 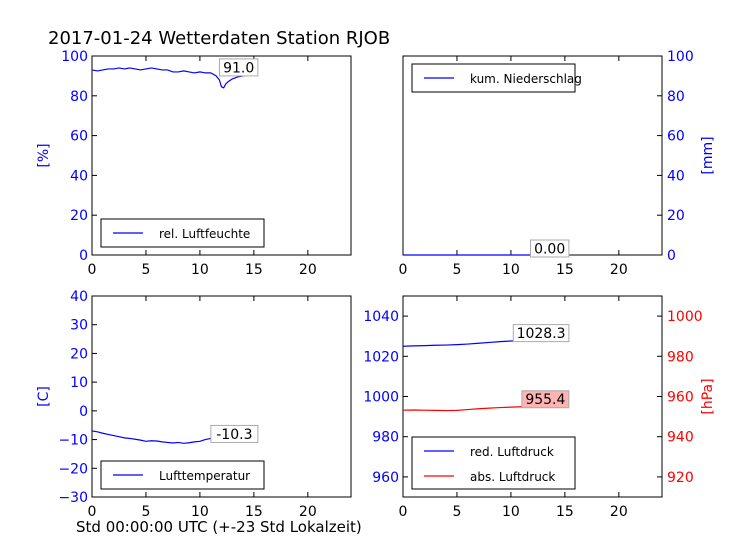 What do you see at coordinates (708, 396) in the screenshot?
I see `y-axis-label-right: [hPa]` at bounding box center [708, 396].